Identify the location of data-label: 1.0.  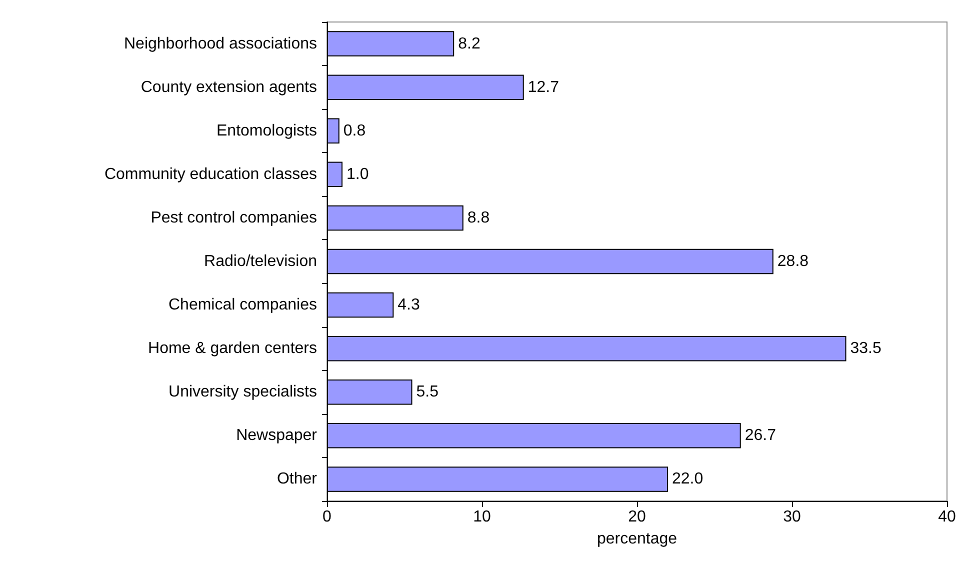
(357, 174).